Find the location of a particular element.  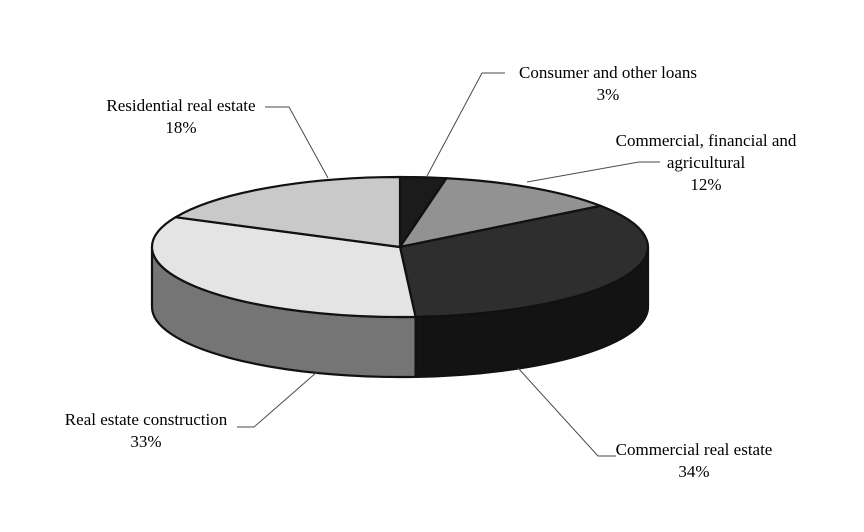

pie-slice-commercial-financial-and-agricultural is located at coordinates (500, 213).